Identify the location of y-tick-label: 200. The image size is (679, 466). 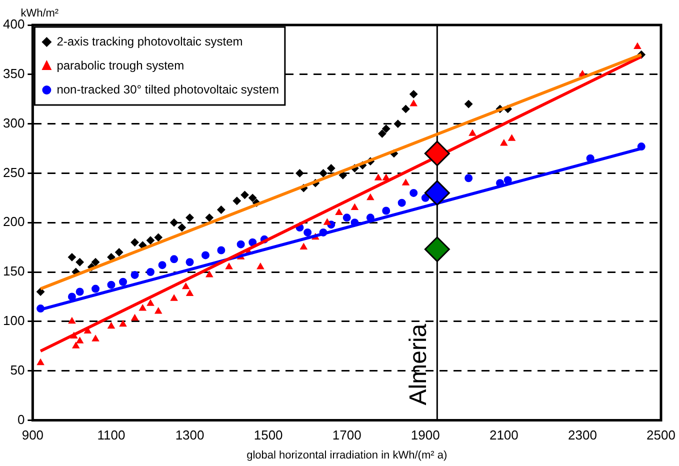
(13, 222).